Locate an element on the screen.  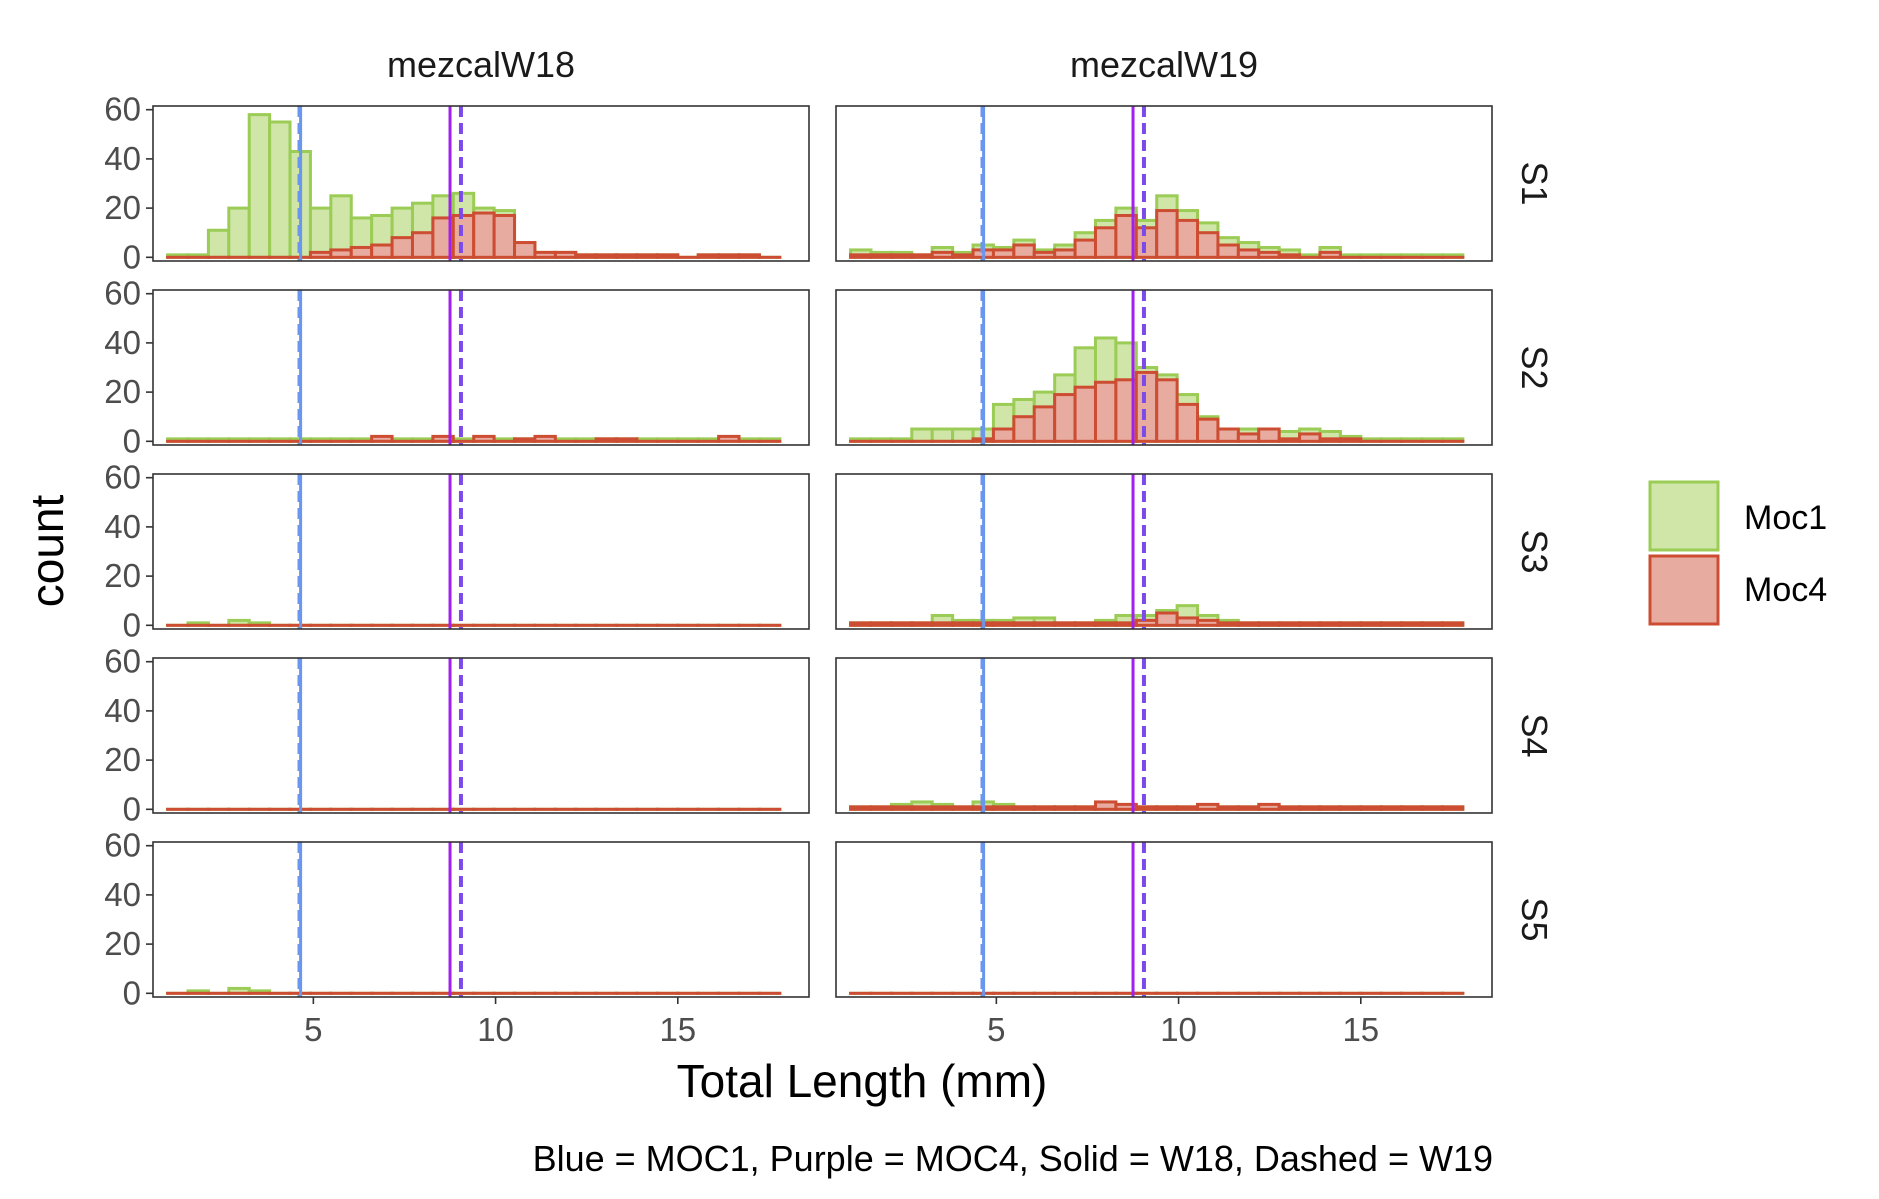
y-tick-label: 60 is located at coordinates (122, 293).